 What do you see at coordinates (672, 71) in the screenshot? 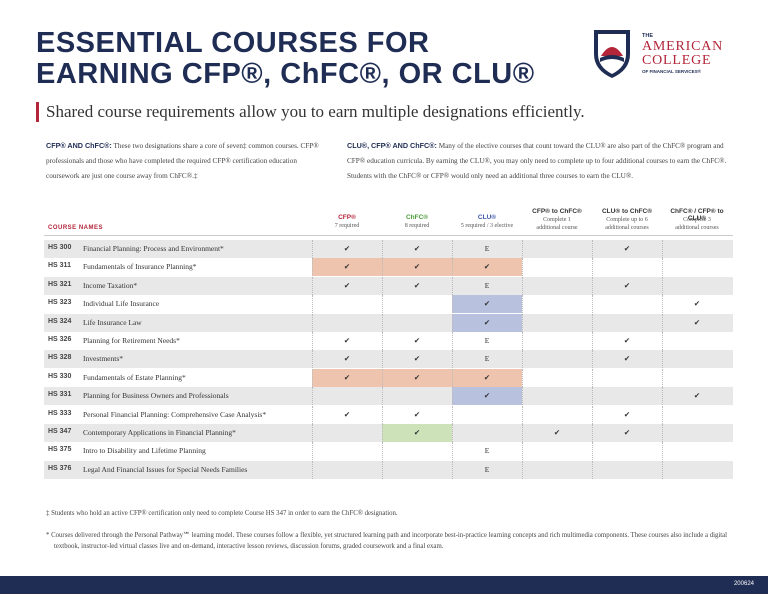
I see `logo-text: OF FINANCIAL SERVICES®` at bounding box center [672, 71].